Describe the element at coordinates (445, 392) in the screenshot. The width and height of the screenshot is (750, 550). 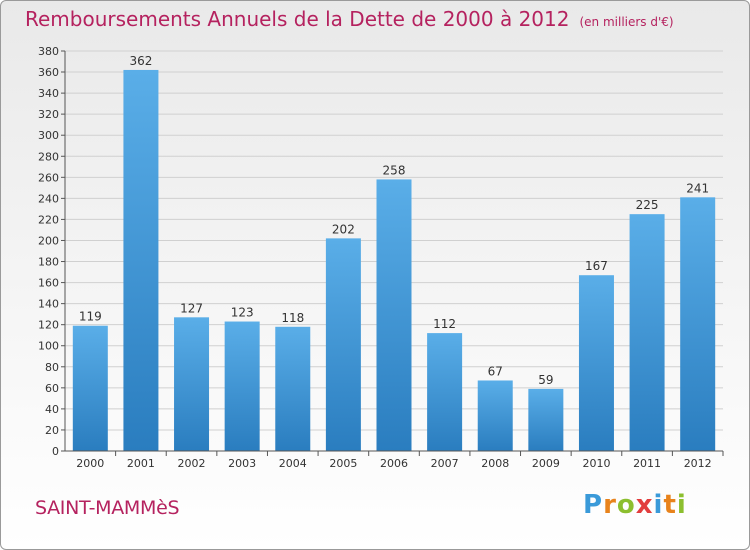
I see `bar-2007` at that location.